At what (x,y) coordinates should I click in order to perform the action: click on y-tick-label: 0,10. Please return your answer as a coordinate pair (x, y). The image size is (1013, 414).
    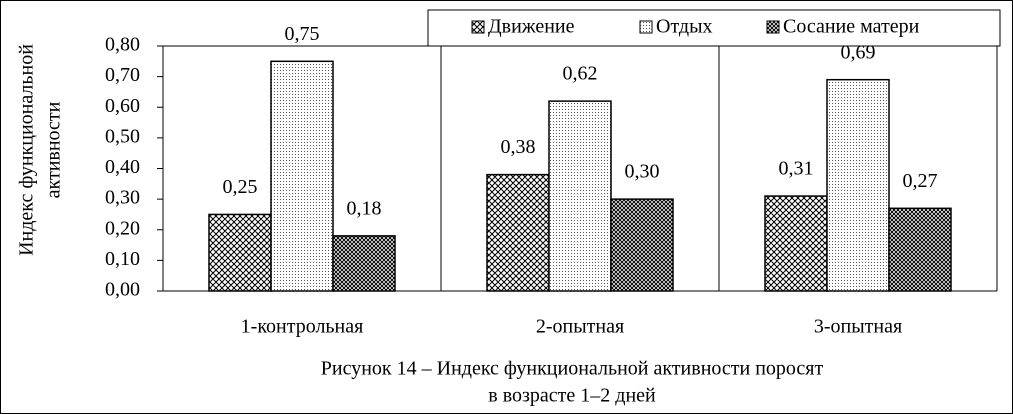
    Looking at the image, I should click on (122, 259).